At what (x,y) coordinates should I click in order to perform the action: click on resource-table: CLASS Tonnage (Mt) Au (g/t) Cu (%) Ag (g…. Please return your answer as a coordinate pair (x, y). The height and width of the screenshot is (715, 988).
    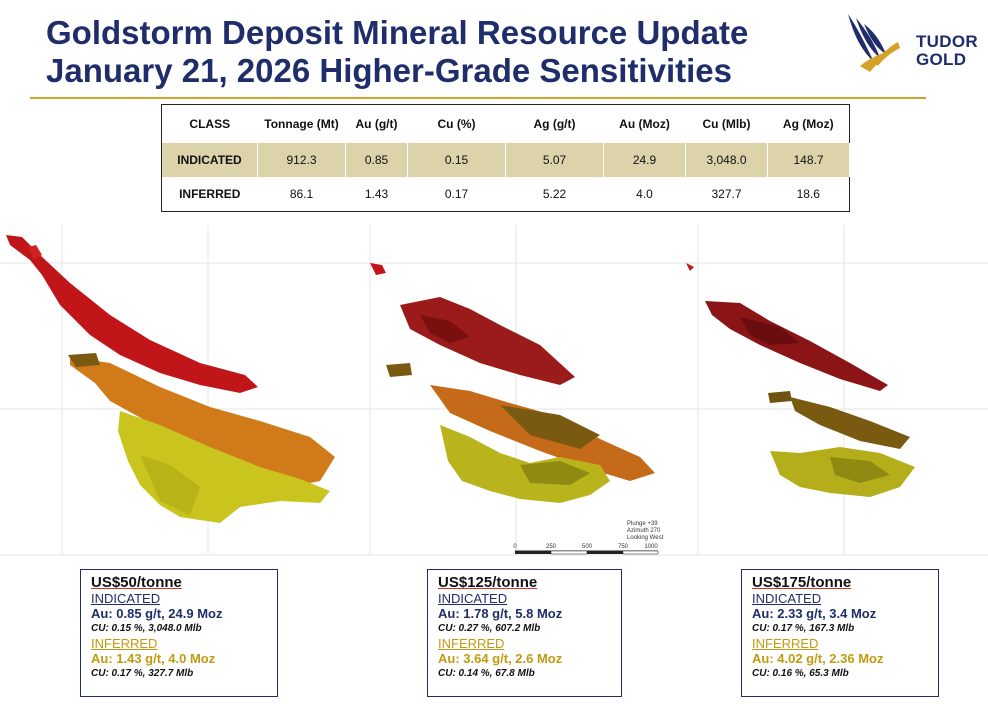
    Looking at the image, I should click on (505, 158).